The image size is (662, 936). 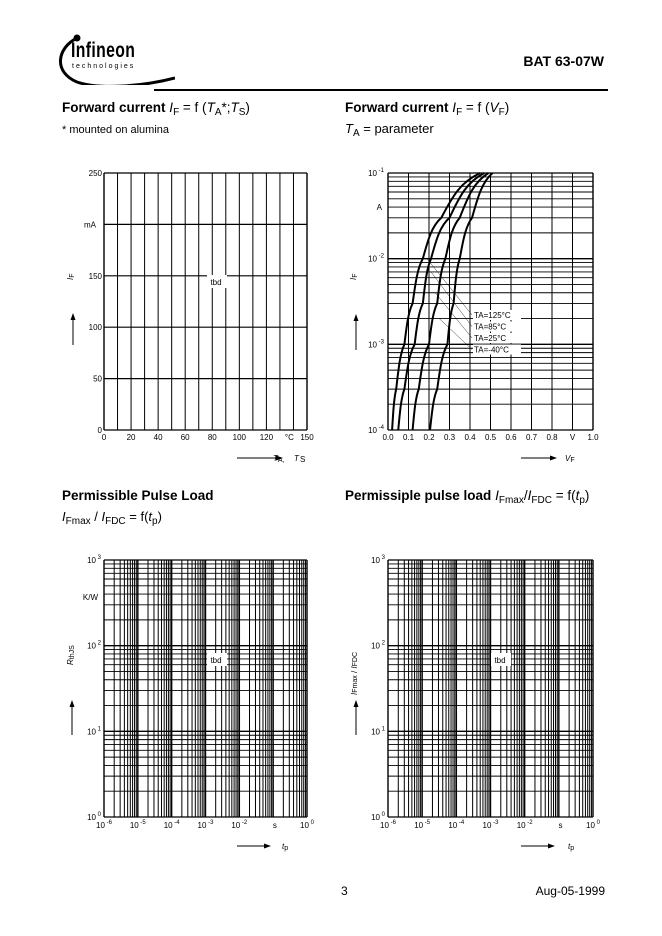 I want to click on formula-text: ), so click(x=247, y=107).